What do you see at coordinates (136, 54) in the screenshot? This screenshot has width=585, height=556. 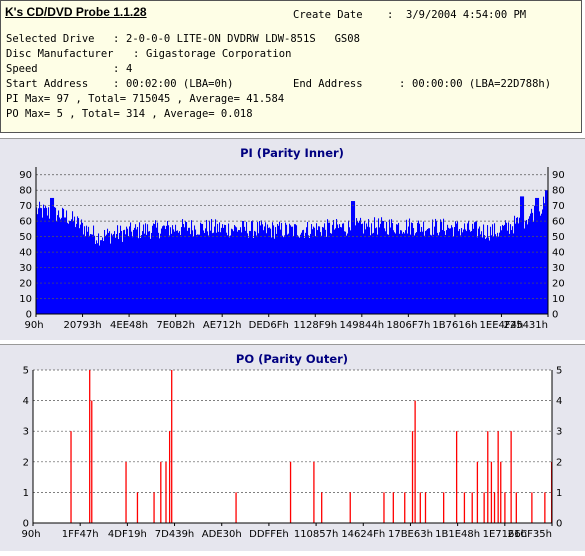 I see `manufacturer-colon: :` at bounding box center [136, 54].